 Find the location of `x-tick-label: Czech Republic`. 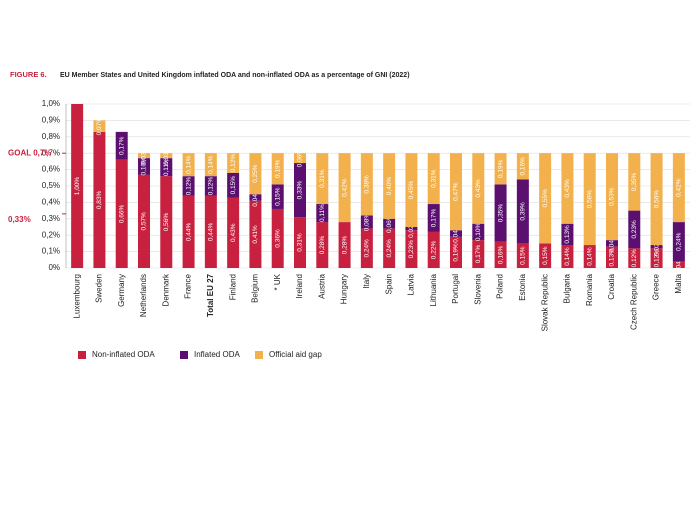

x-tick-label: Czech Republic is located at coordinates (633, 302).